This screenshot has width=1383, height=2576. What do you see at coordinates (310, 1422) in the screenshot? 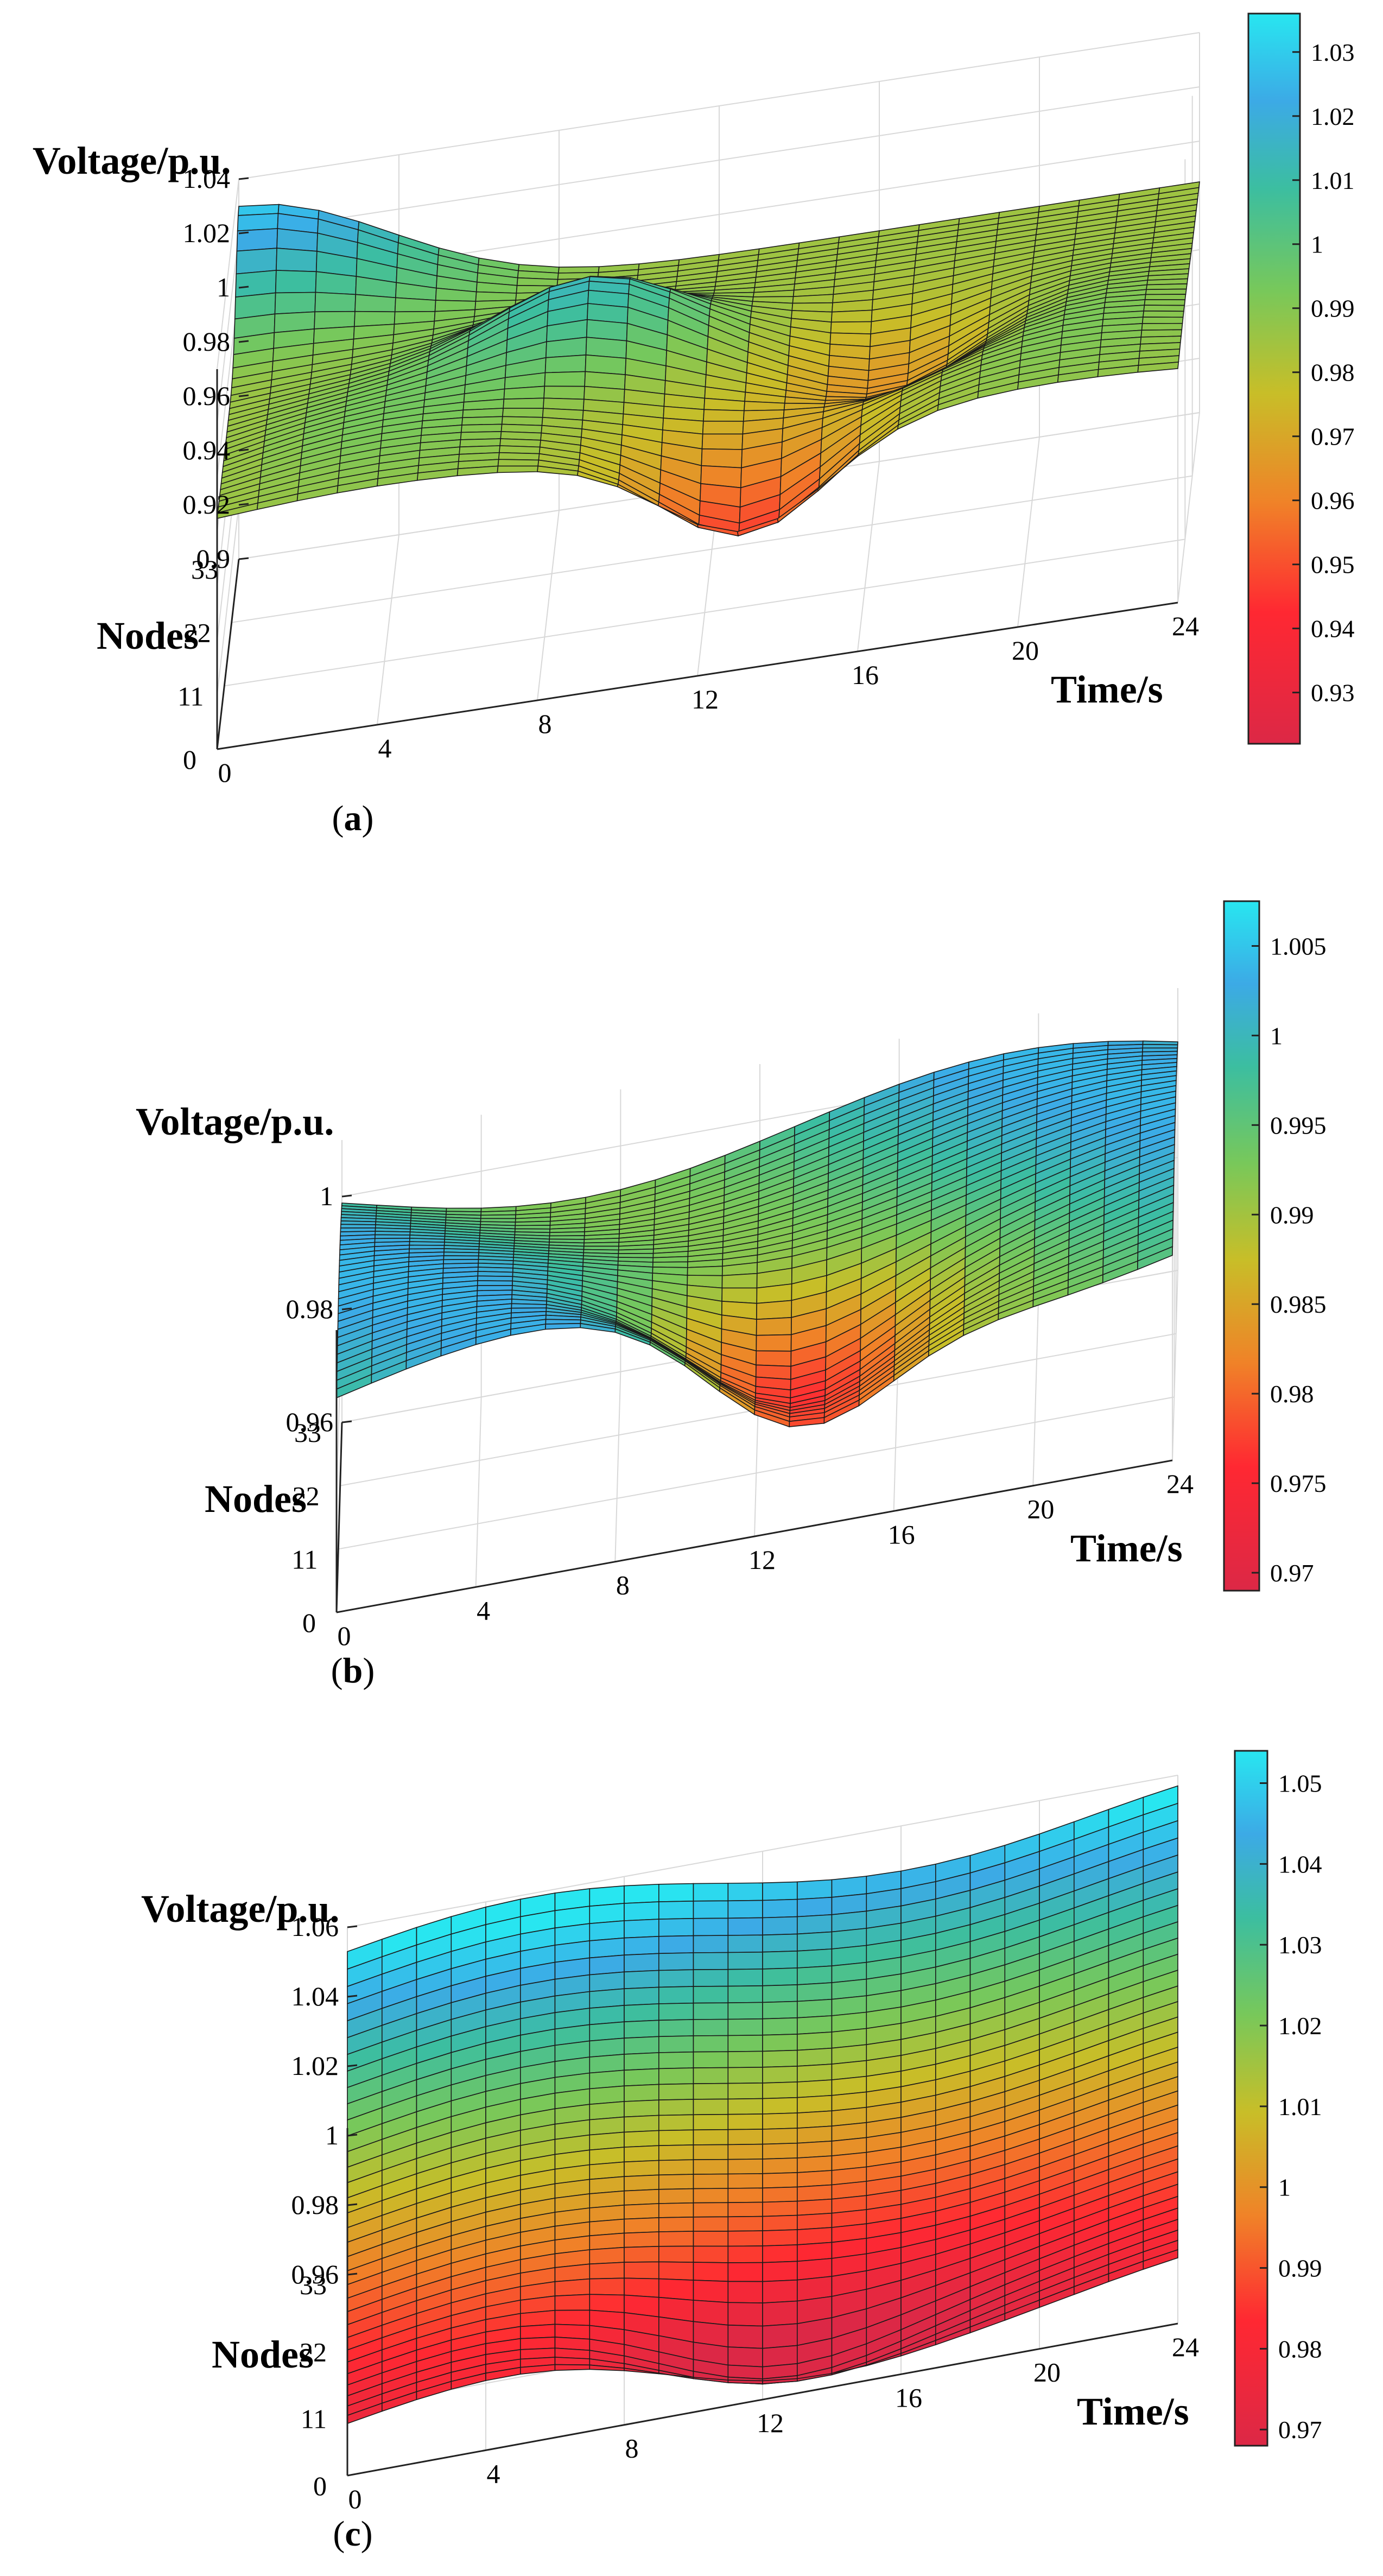
I see `z-tick-label: 0.96` at bounding box center [310, 1422].